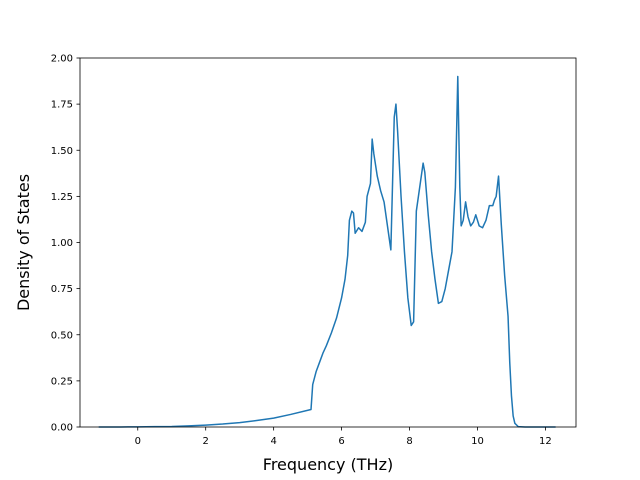  Describe the element at coordinates (477, 441) in the screenshot. I see `x-tick-label: 10` at that location.